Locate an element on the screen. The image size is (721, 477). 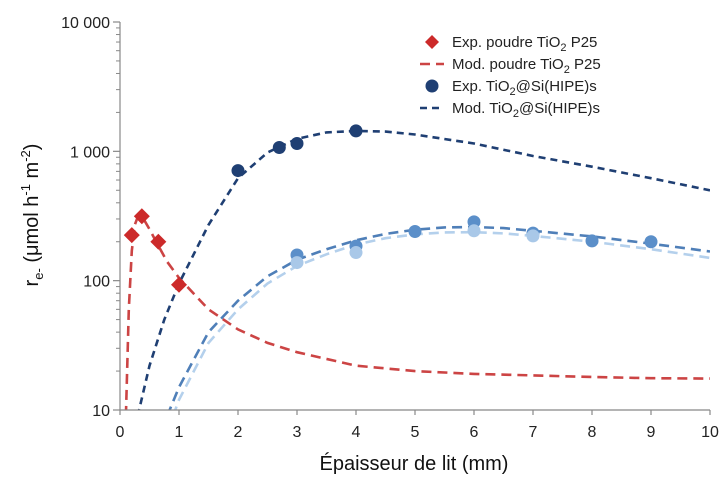
x-tick-label: 2 is located at coordinates (238, 432).